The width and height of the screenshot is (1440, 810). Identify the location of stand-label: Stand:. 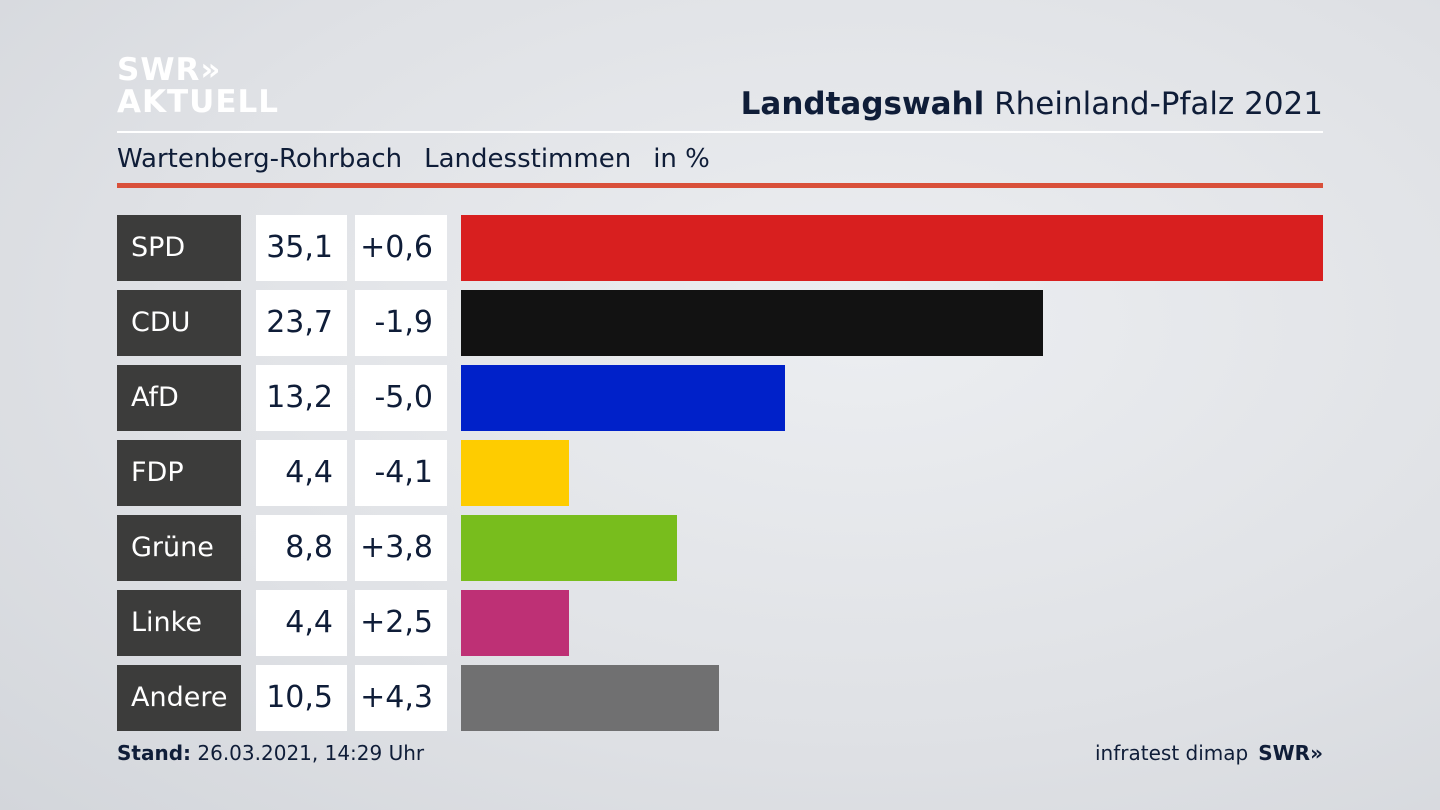
(154, 753).